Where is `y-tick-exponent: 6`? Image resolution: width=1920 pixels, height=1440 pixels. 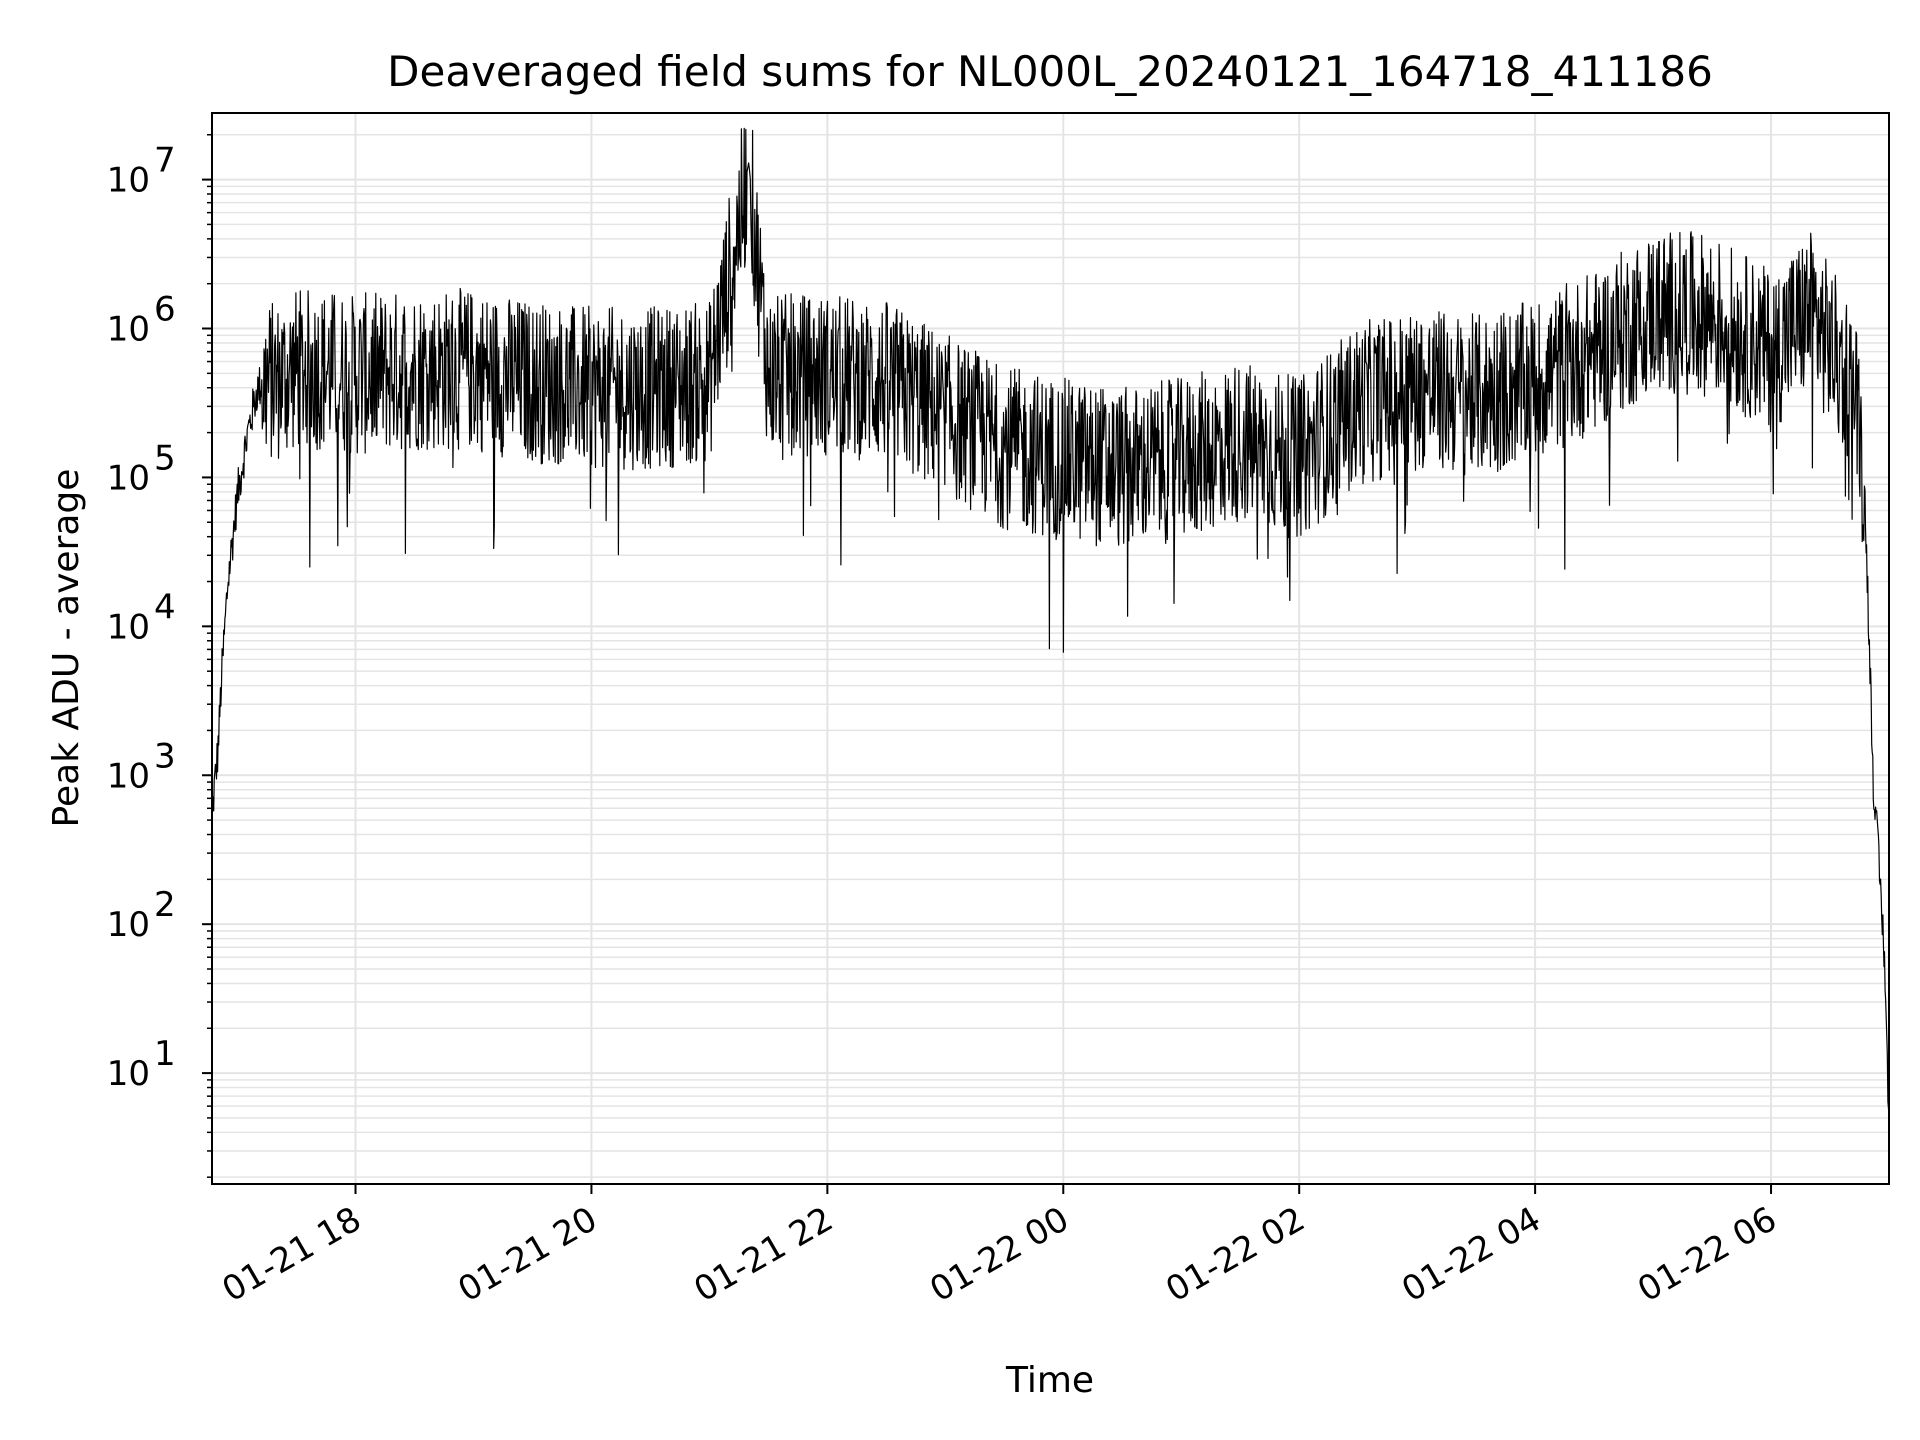 y-tick-exponent: 6 is located at coordinates (165, 310).